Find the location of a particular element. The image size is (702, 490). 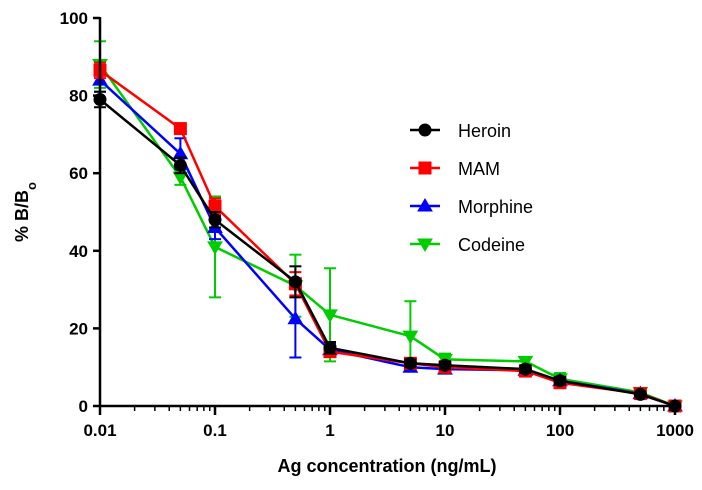

legend-item-heroin: Heroin is located at coordinates (460, 131).